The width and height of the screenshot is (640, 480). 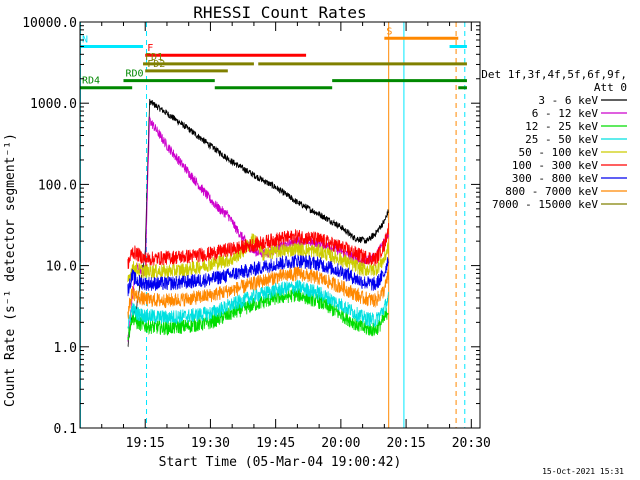 I want to click on legend-entry-0: 3 - 6 keV, so click(x=568, y=100).